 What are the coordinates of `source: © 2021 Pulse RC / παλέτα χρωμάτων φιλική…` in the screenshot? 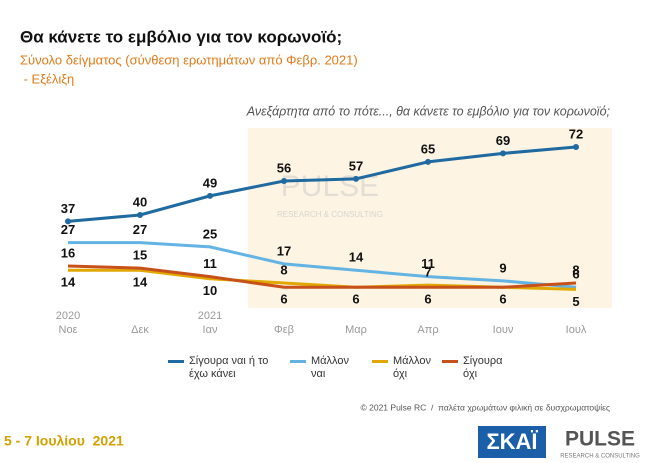 It's located at (486, 407).